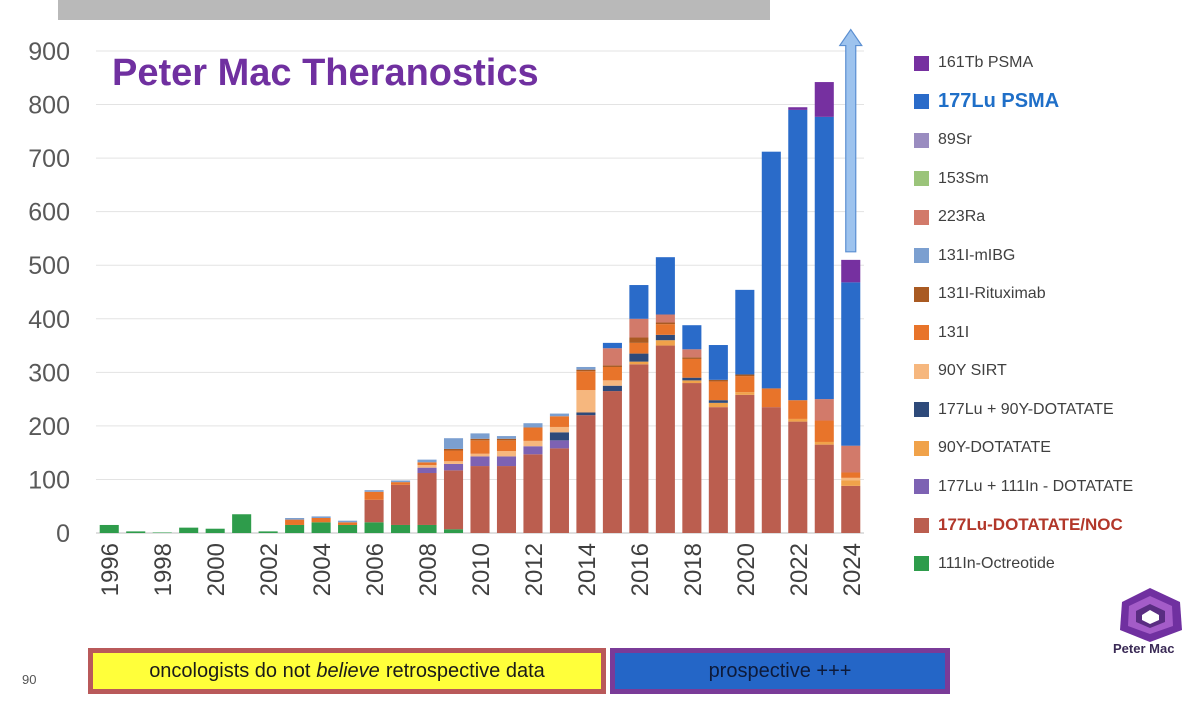 Image resolution: width=1200 pixels, height=702 pixels. What do you see at coordinates (746, 569) in the screenshot?
I see `x-tick-label: 2020` at bounding box center [746, 569].